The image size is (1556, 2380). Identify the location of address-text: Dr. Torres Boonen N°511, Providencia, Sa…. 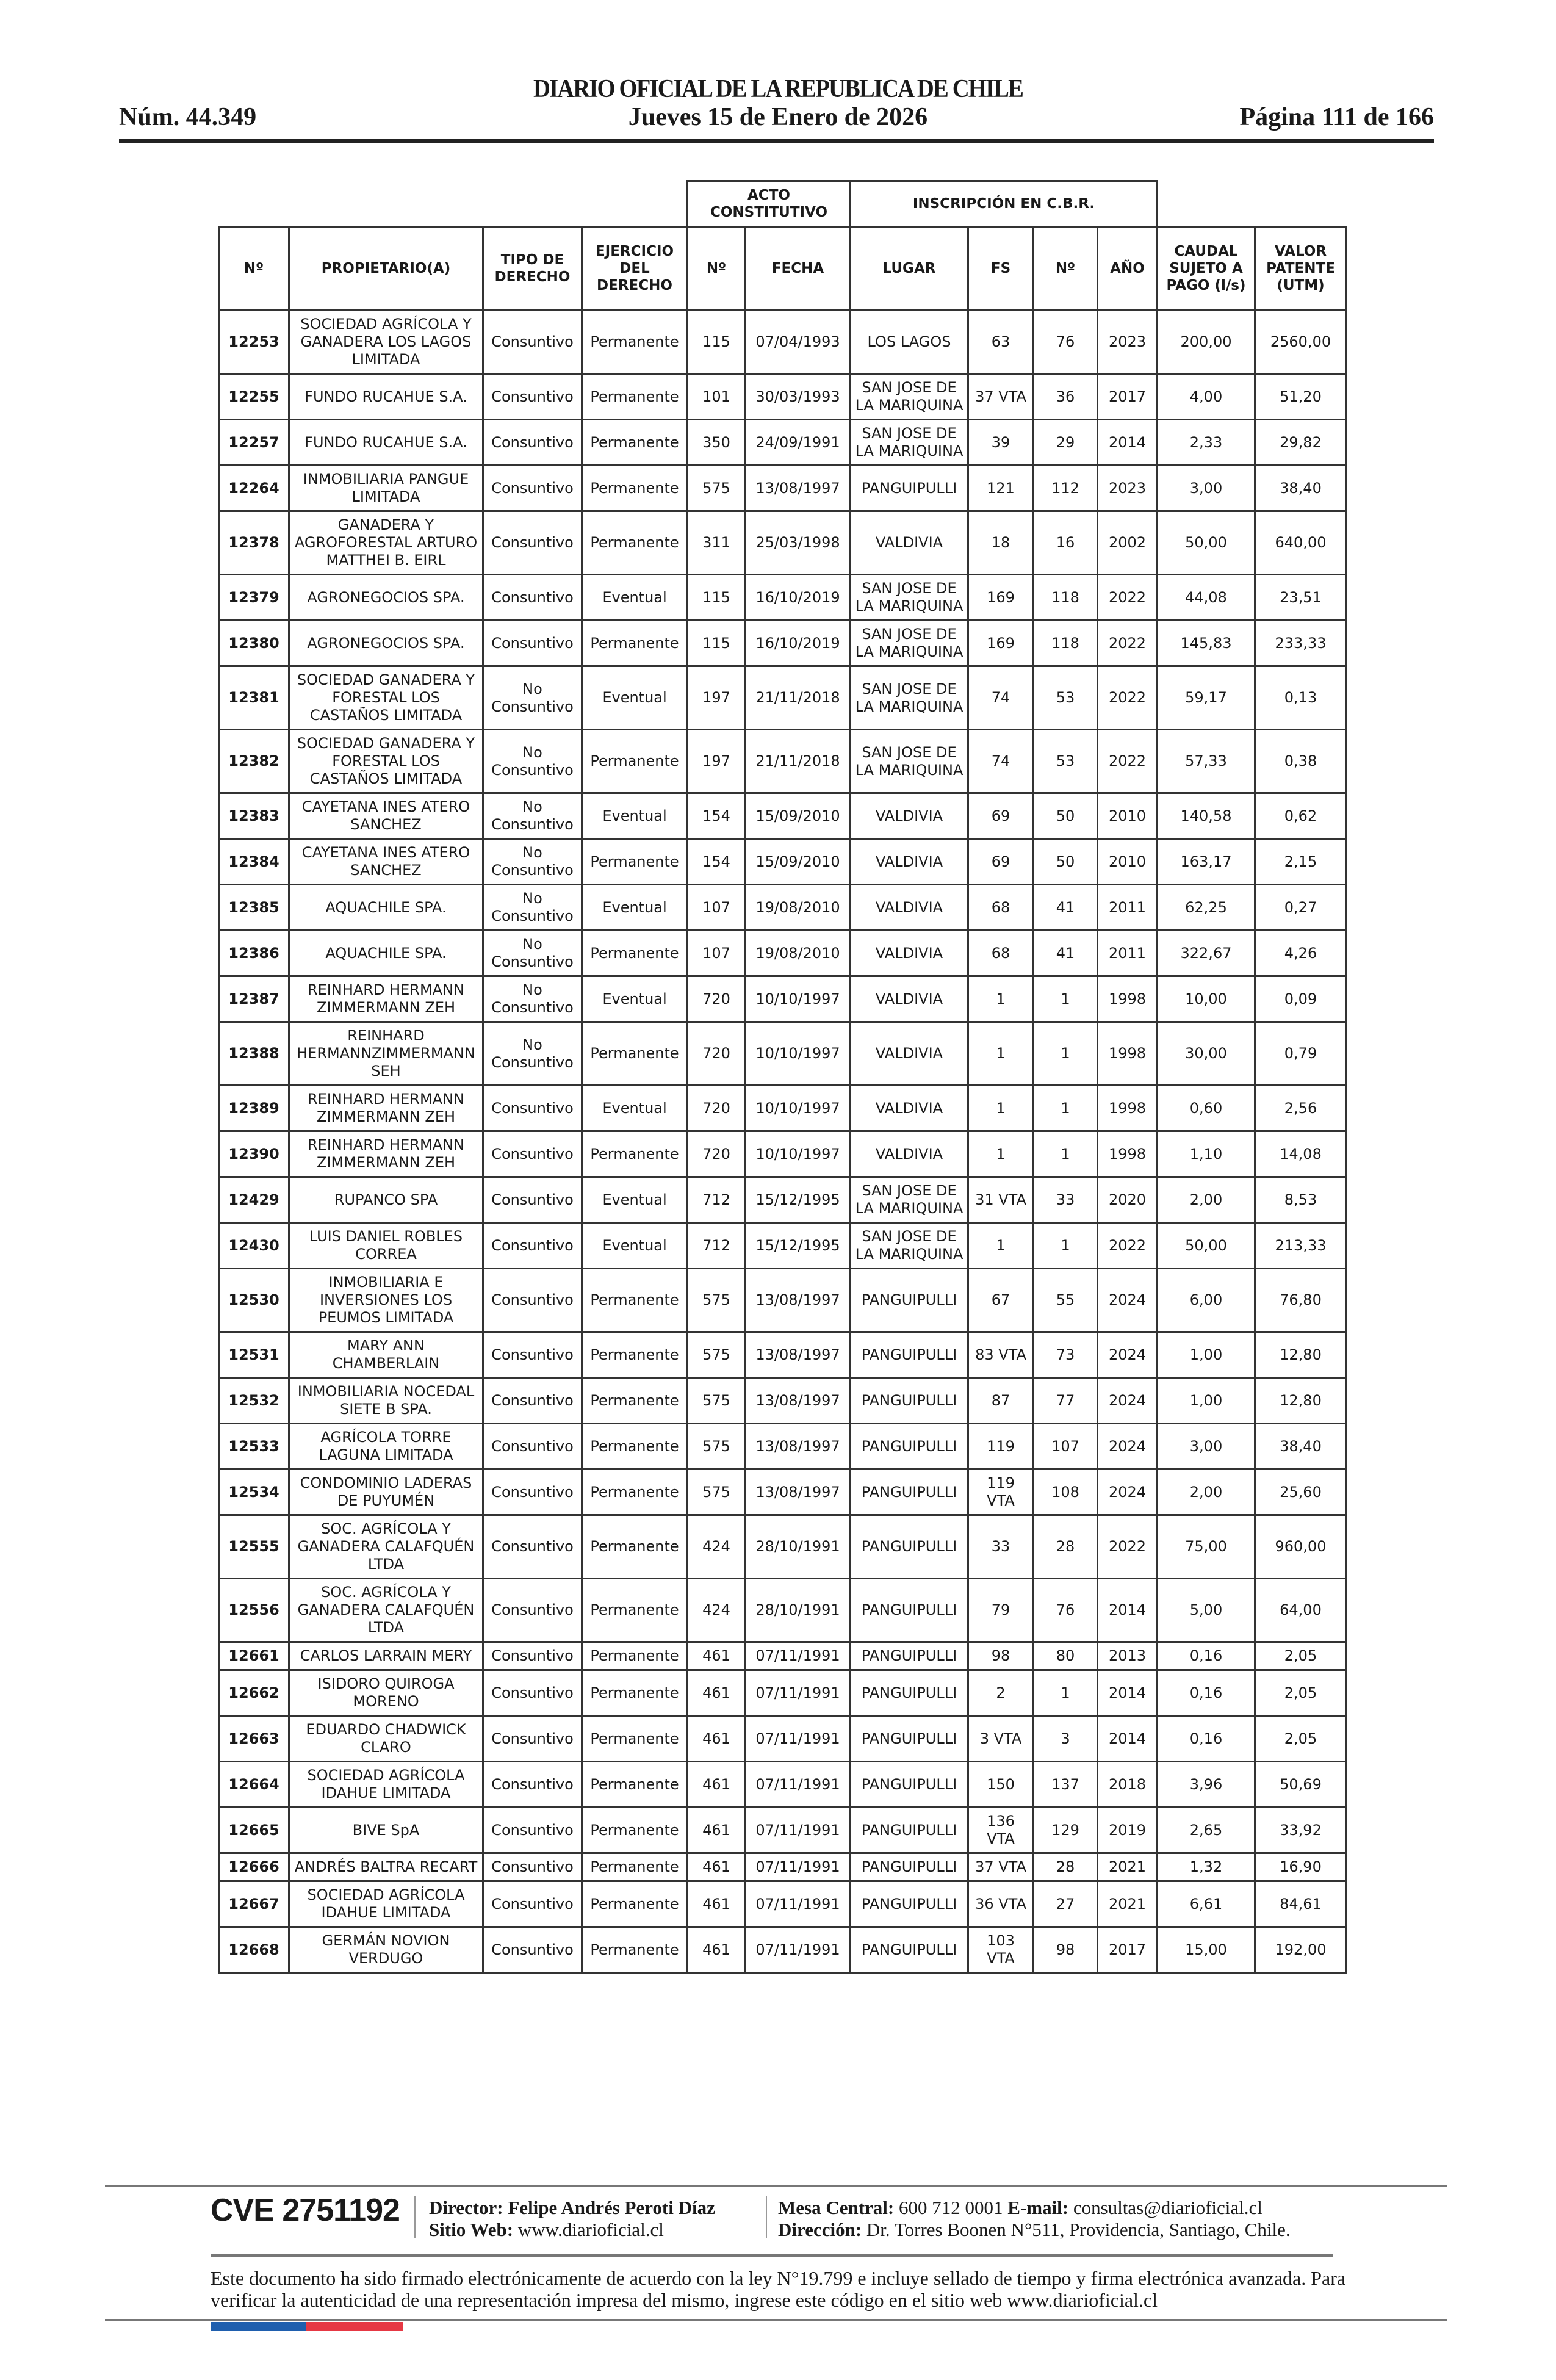
(1079, 2230).